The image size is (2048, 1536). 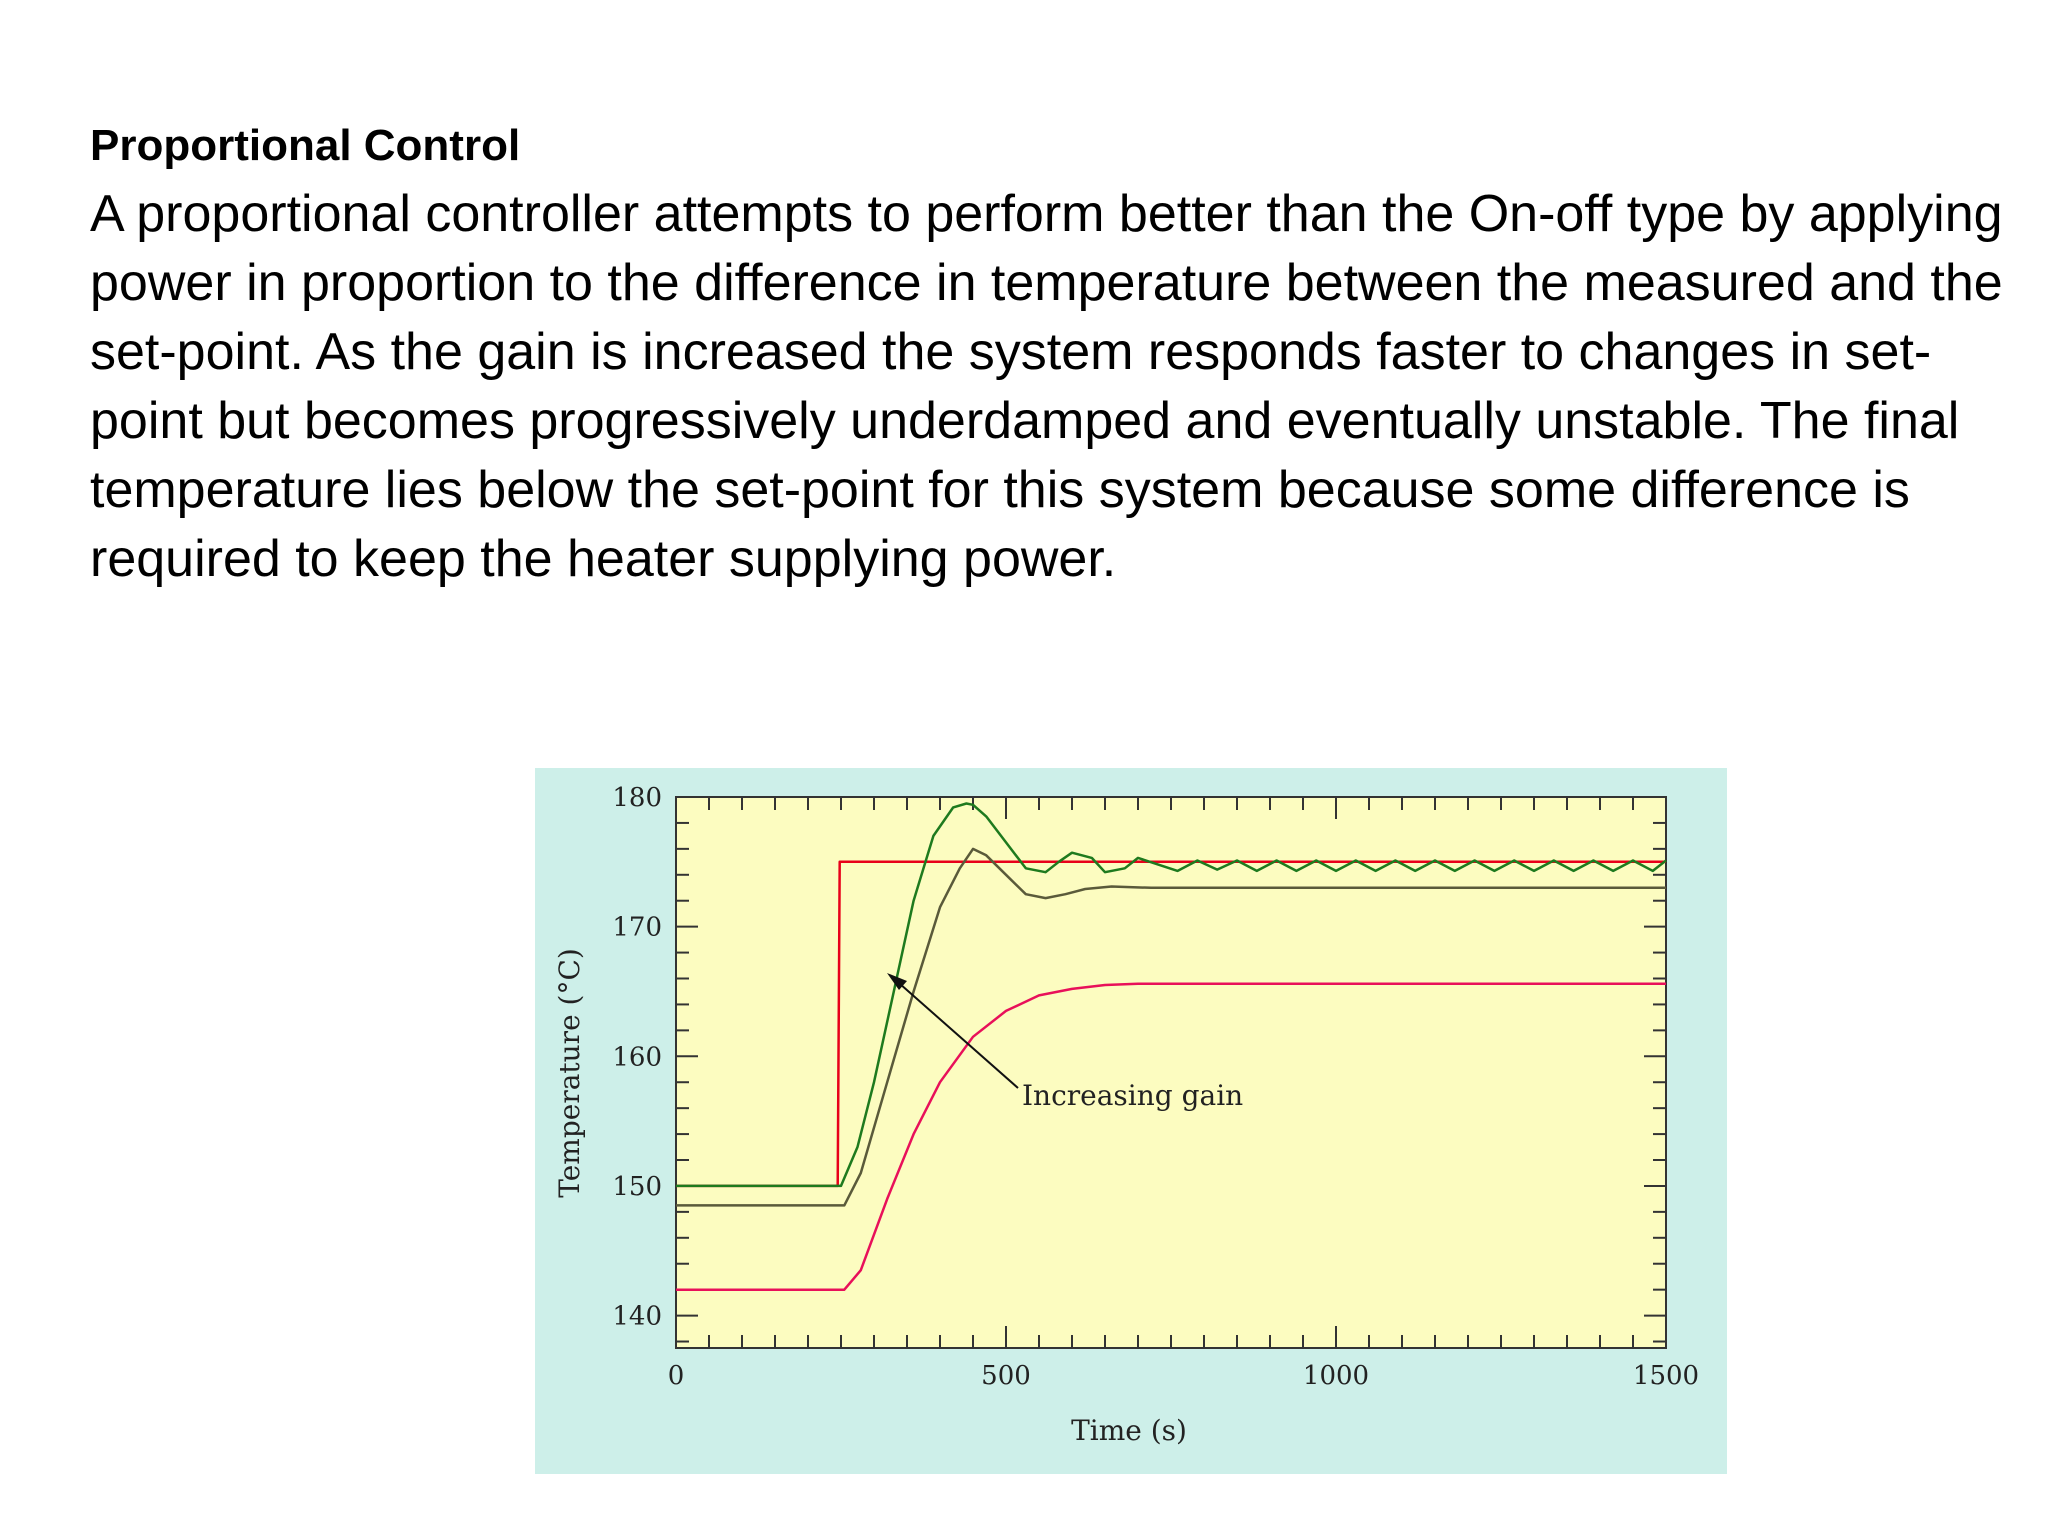 What do you see at coordinates (305, 145) in the screenshot?
I see `slide-heading: Proportional Control` at bounding box center [305, 145].